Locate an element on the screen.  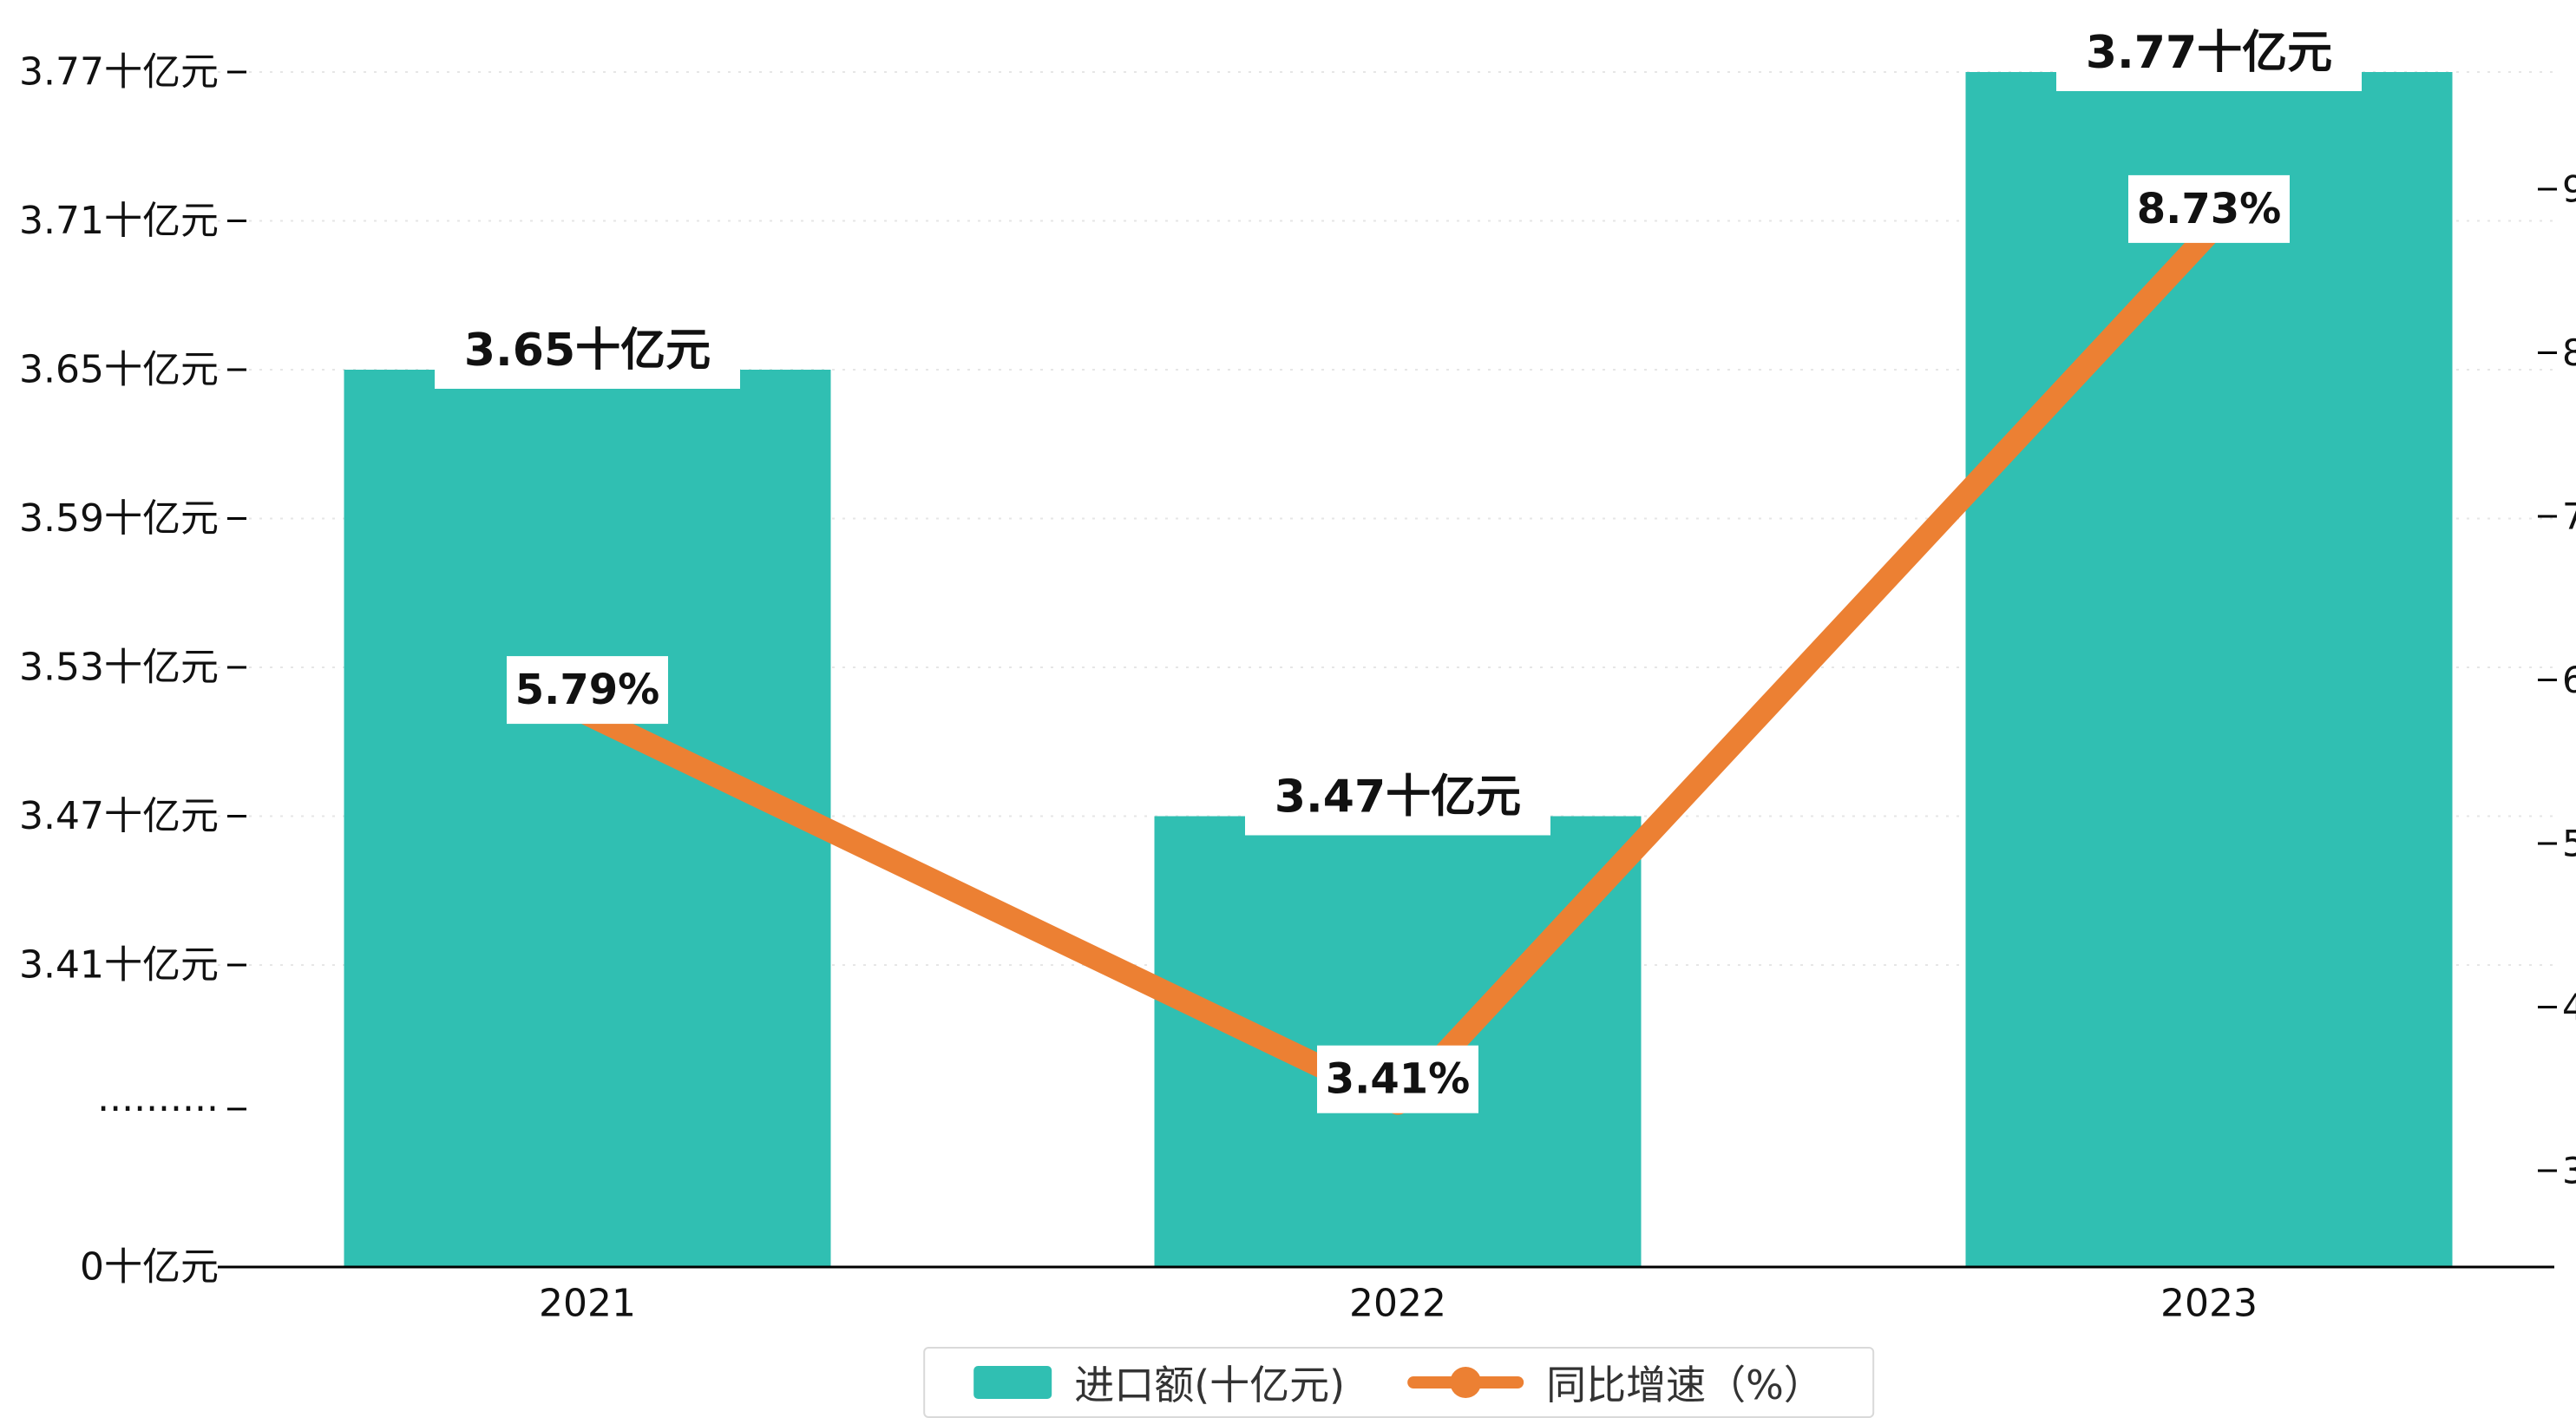
line-label-2023: 8.73% is located at coordinates (2209, 209).